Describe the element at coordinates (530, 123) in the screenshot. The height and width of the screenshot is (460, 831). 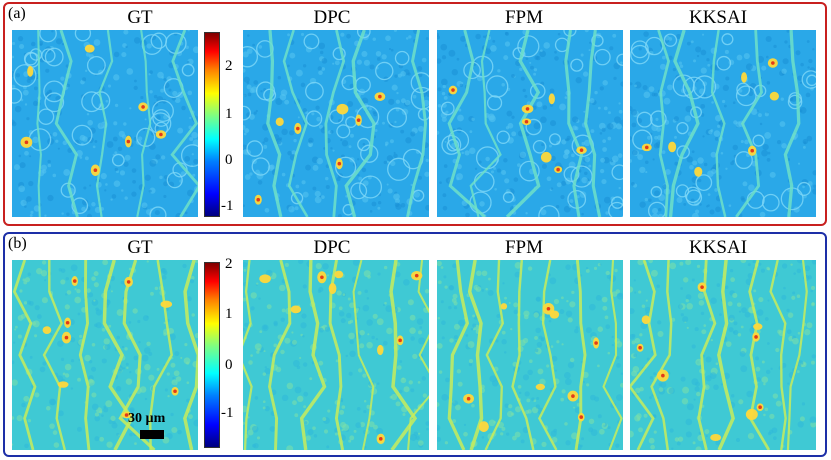
I see `panel-a-image-fpm` at that location.